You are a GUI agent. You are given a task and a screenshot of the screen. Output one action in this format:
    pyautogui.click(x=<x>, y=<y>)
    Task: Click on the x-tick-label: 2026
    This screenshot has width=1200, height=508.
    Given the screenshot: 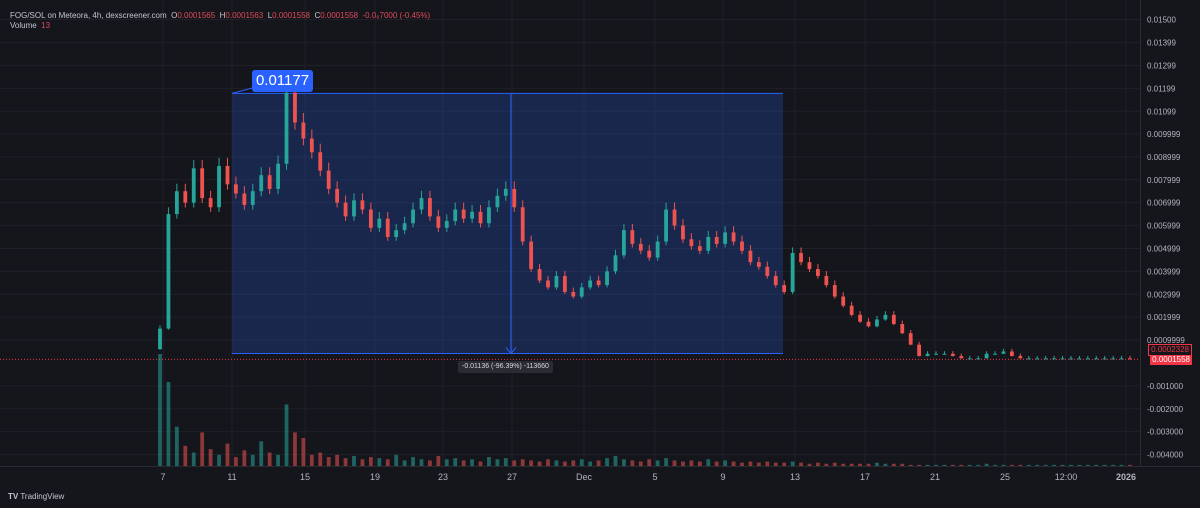 What is the action you would take?
    pyautogui.click(x=1126, y=477)
    